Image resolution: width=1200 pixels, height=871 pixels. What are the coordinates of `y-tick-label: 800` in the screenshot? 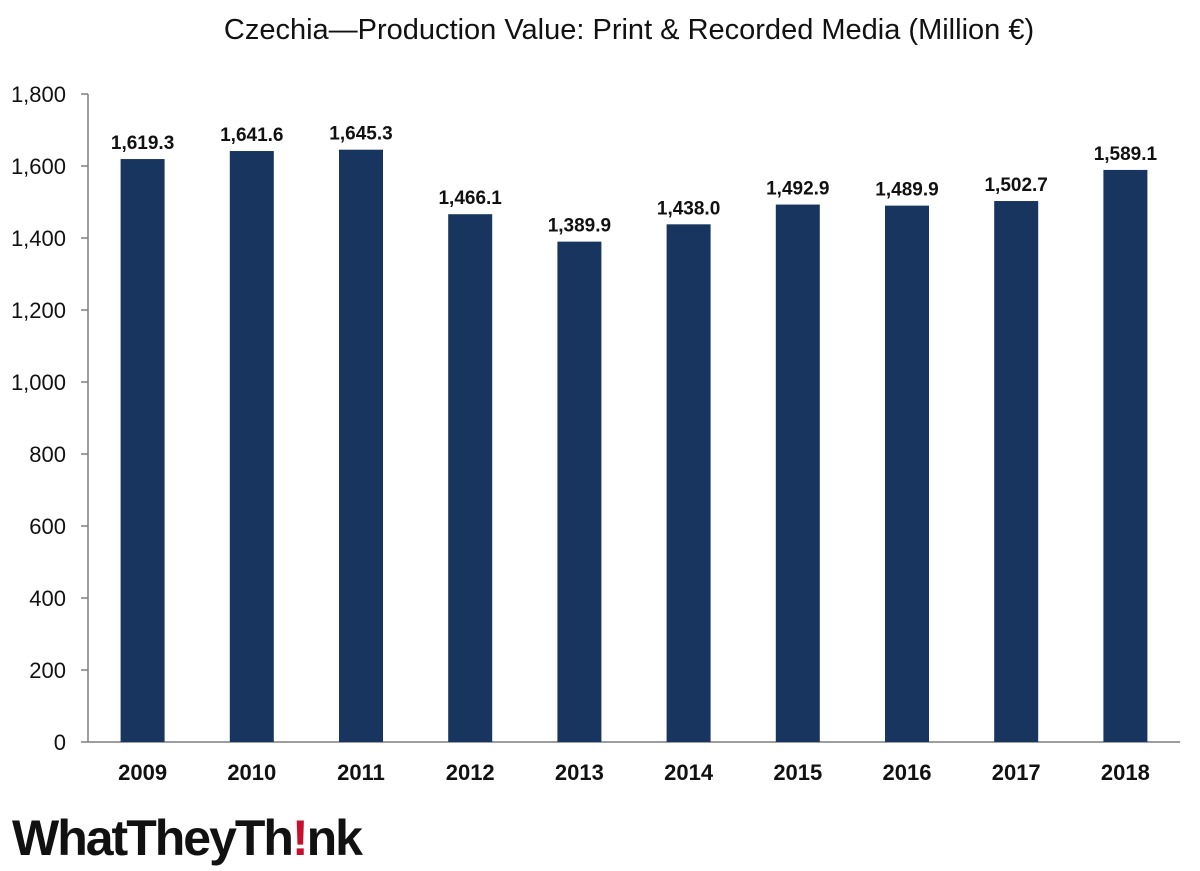 It's located at (47, 454).